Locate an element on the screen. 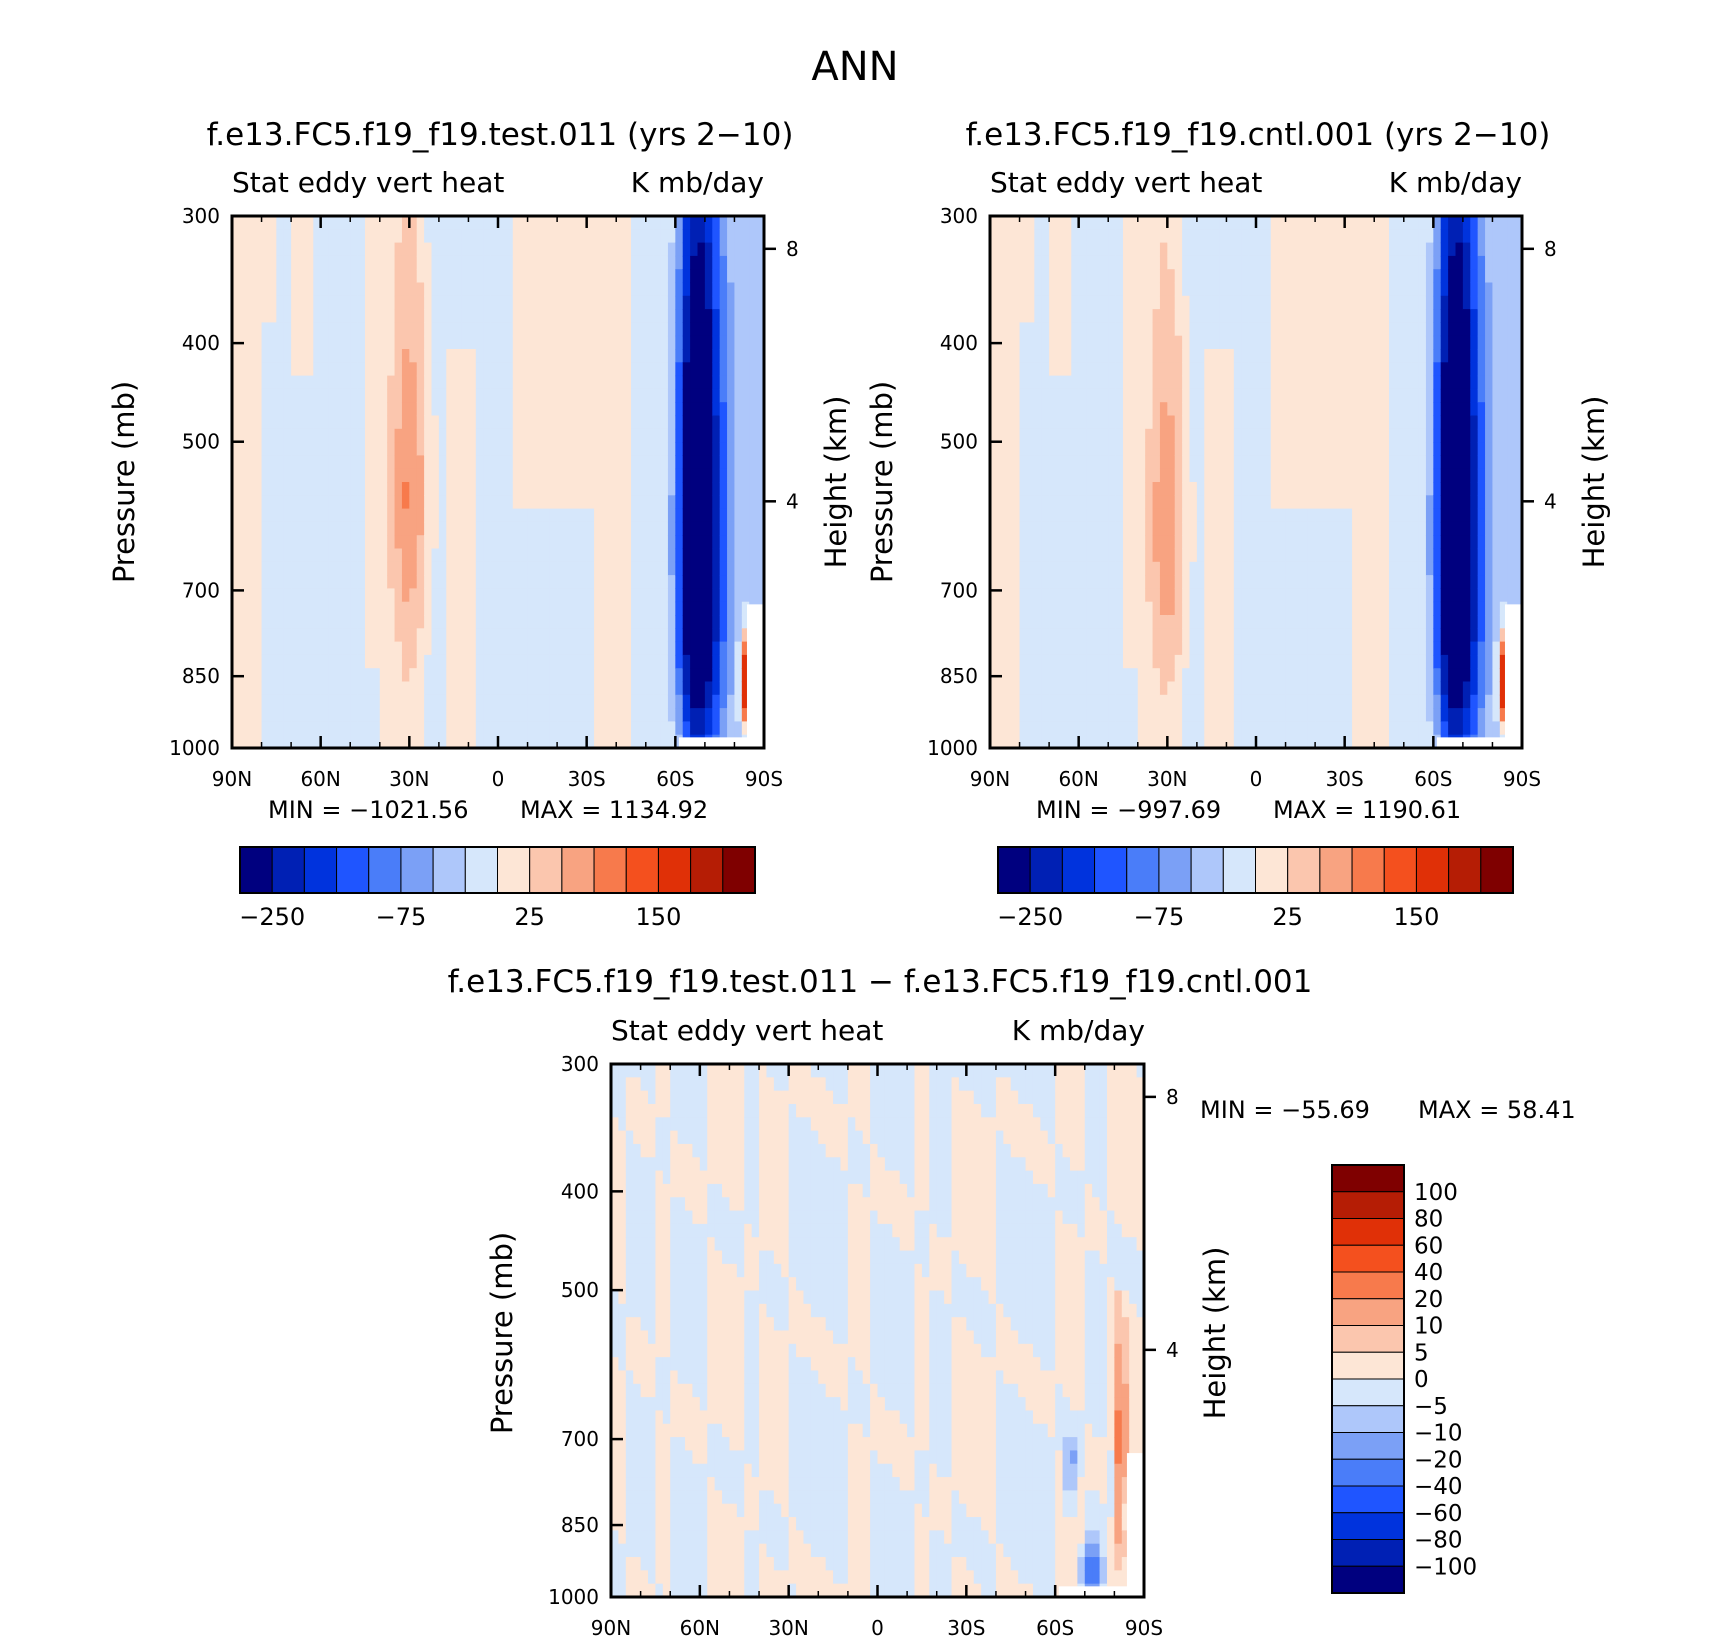 Image resolution: width=1710 pixels, height=1636 pixels. panel-cntl-colorbar: −250 −75 25 150 is located at coordinates (1255, 888).